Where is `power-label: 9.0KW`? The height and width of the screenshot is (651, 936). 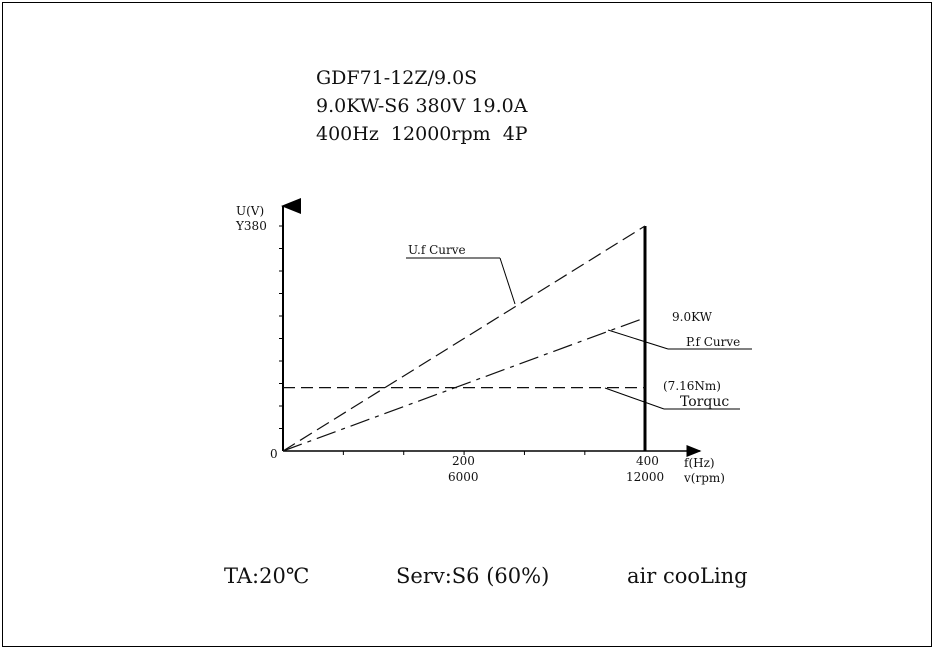
power-label: 9.0KW is located at coordinates (692, 317).